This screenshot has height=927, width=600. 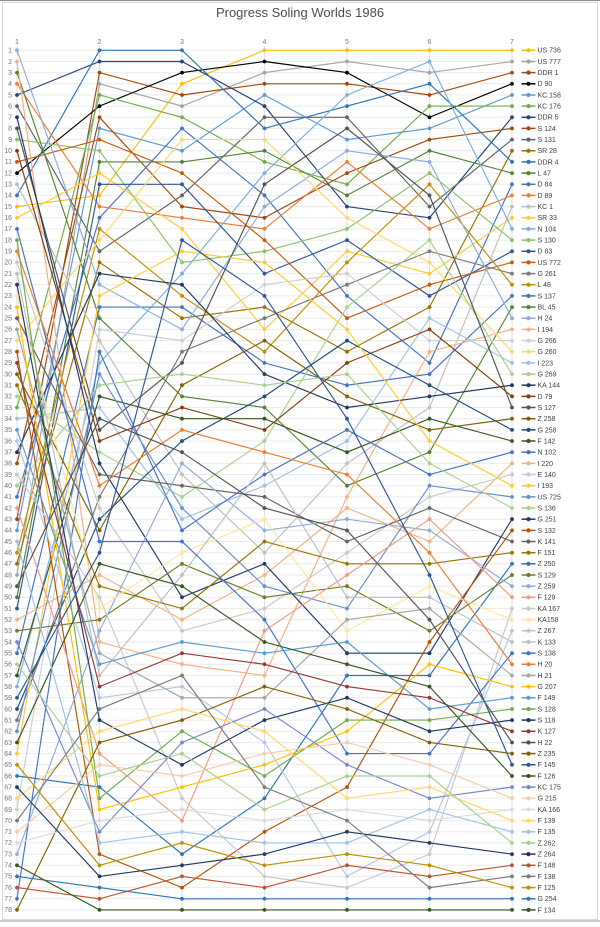 What do you see at coordinates (8, 687) in the screenshot?
I see `svg-text: 58` at bounding box center [8, 687].